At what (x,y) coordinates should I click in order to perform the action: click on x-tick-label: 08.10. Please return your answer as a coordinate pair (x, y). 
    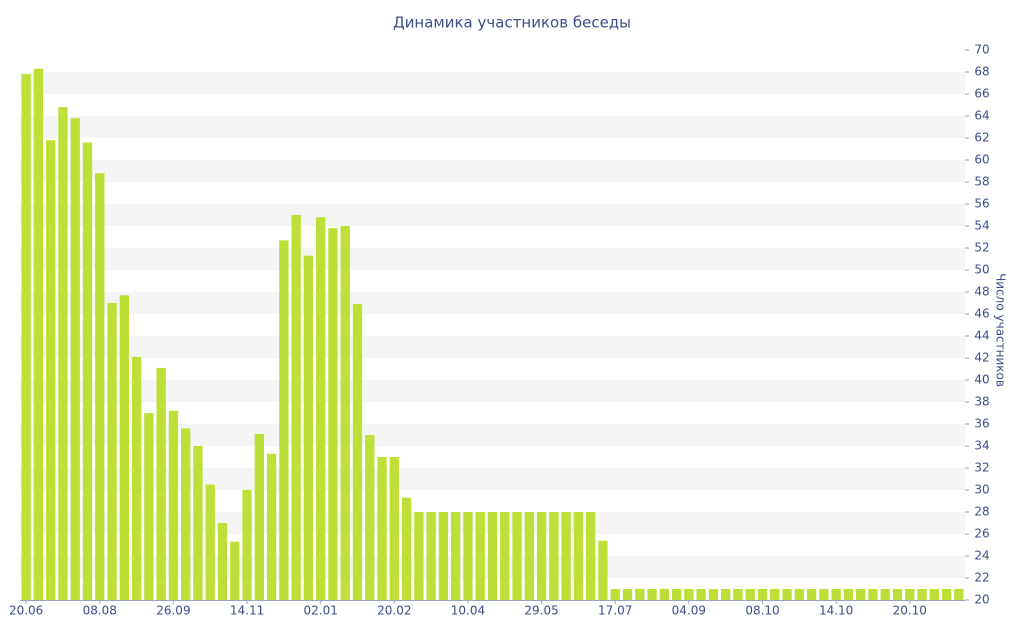
    Looking at the image, I should click on (762, 611).